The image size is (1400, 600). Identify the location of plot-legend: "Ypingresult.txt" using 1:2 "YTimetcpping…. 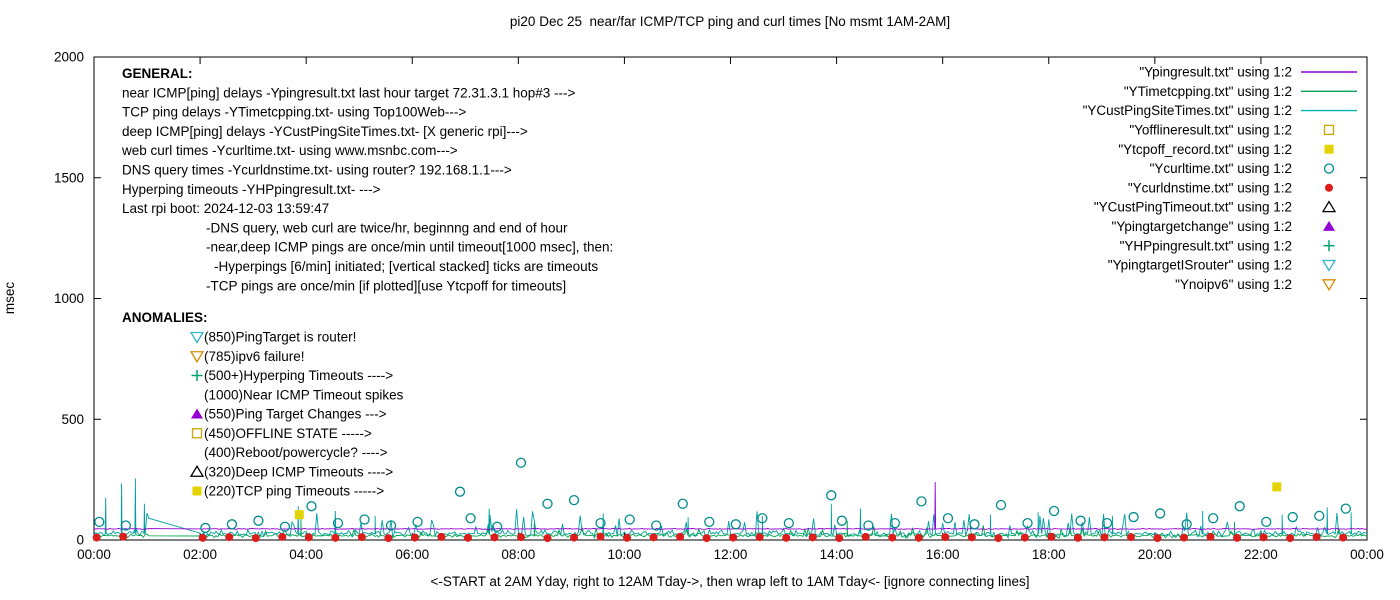
(1220, 178).